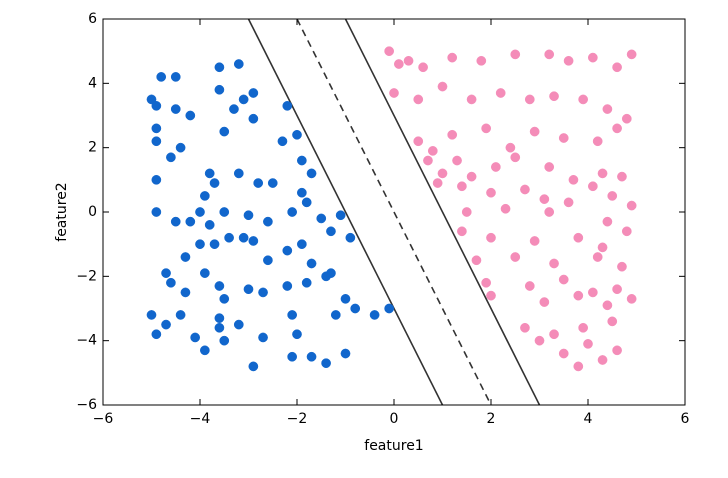  Describe the element at coordinates (685, 419) in the screenshot. I see `x-tick-label: 6` at that location.